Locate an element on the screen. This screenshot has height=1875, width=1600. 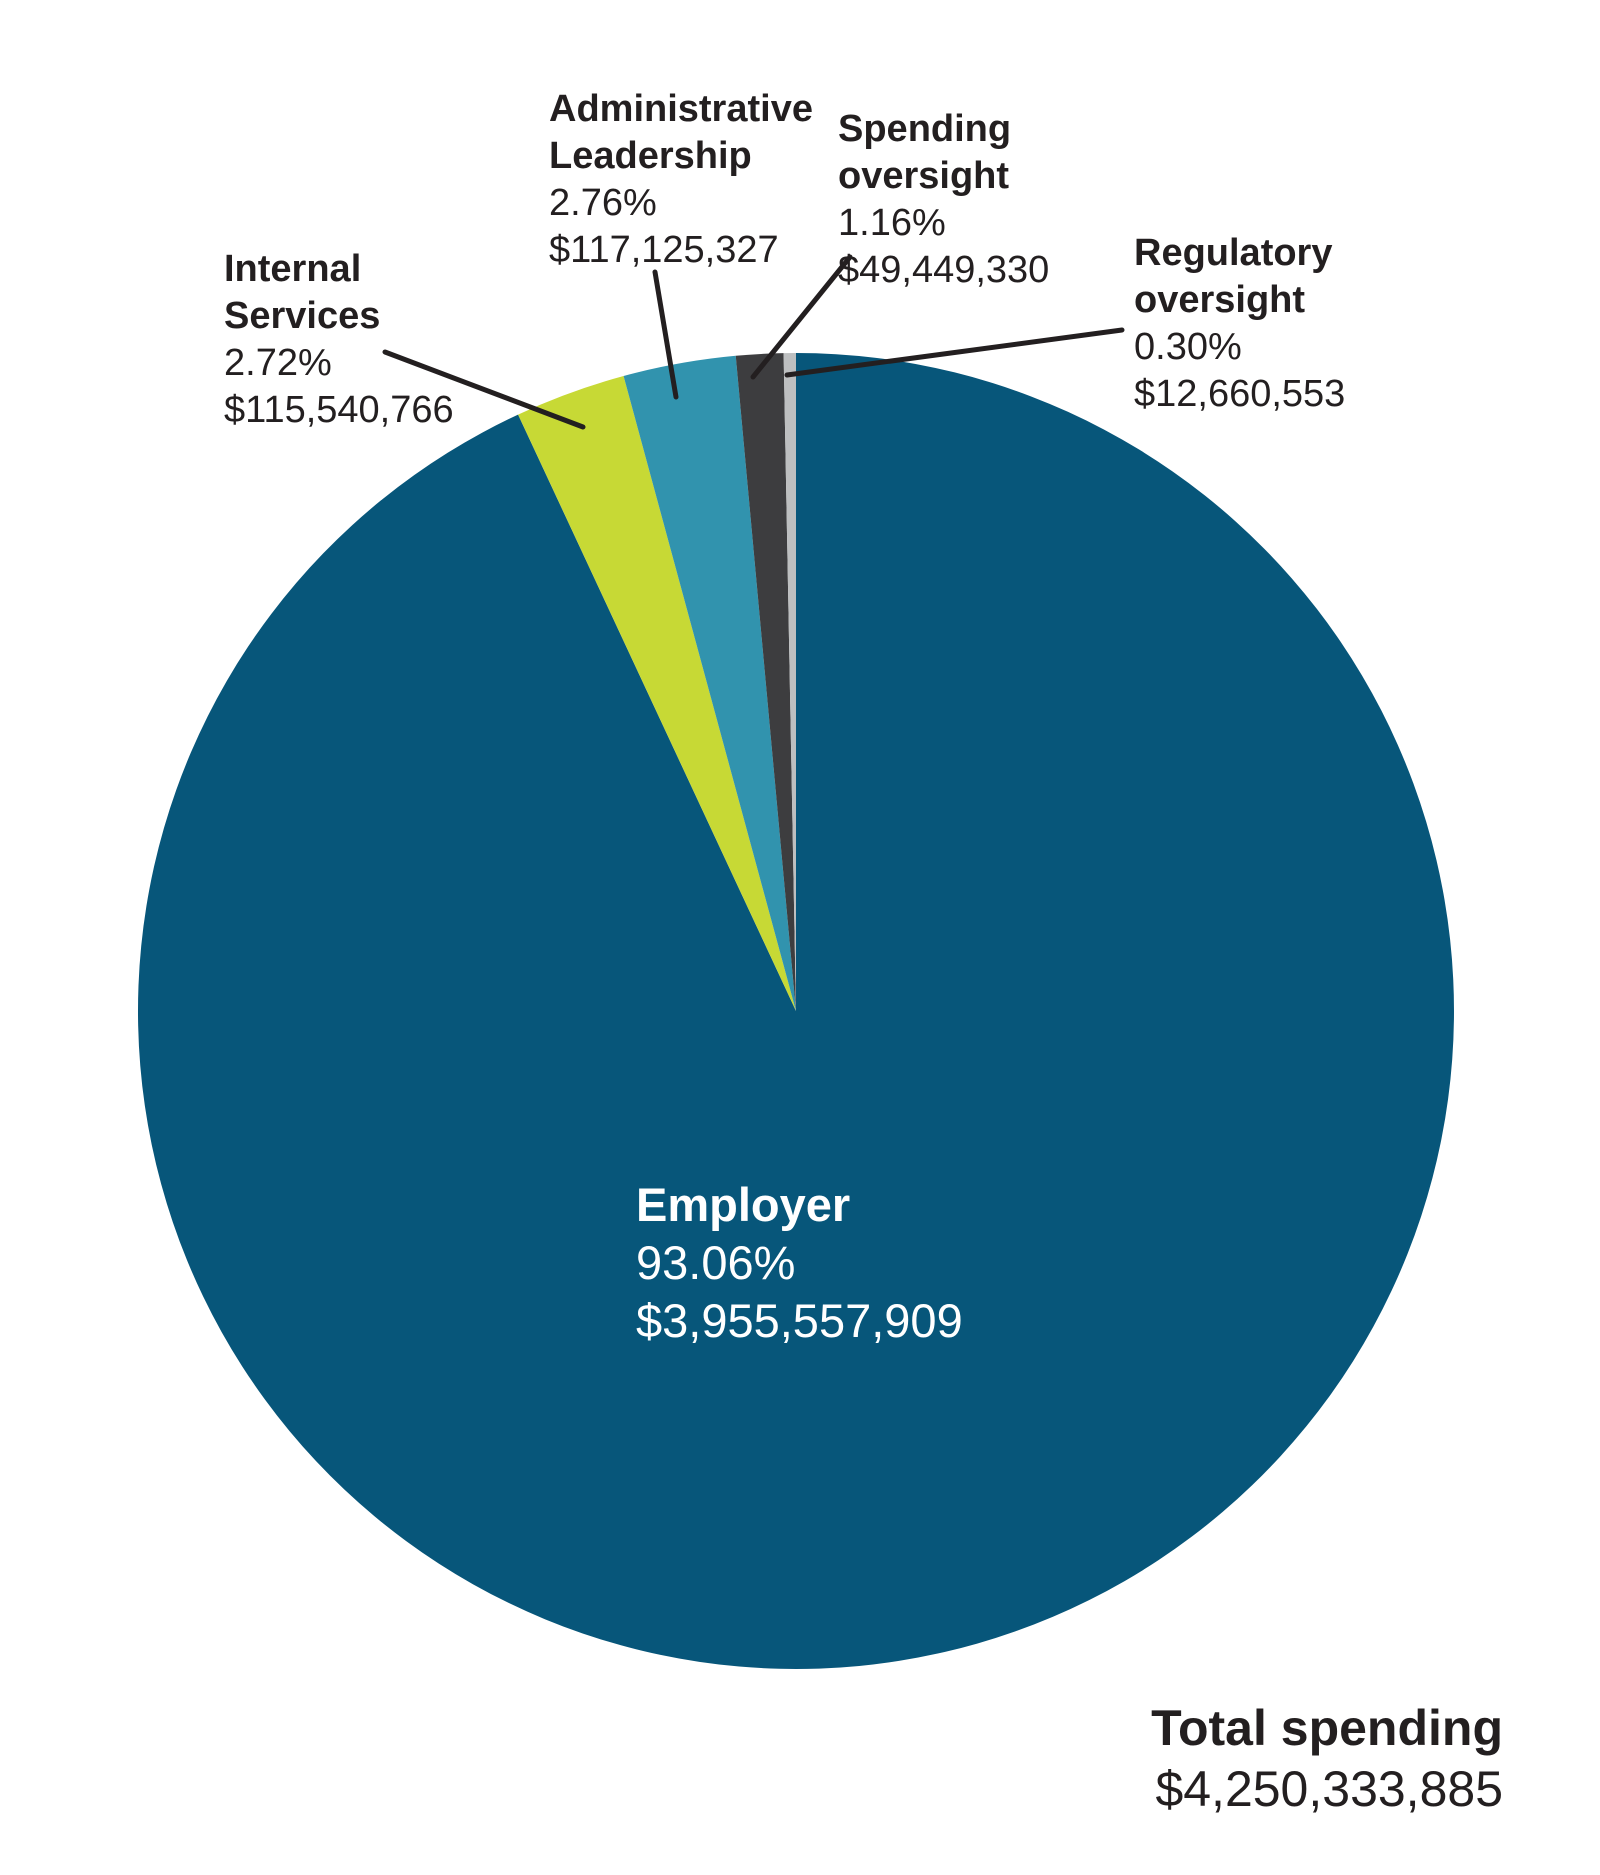
total-spending: Total spending $4,250,333,885 is located at coordinates (1327, 1759).